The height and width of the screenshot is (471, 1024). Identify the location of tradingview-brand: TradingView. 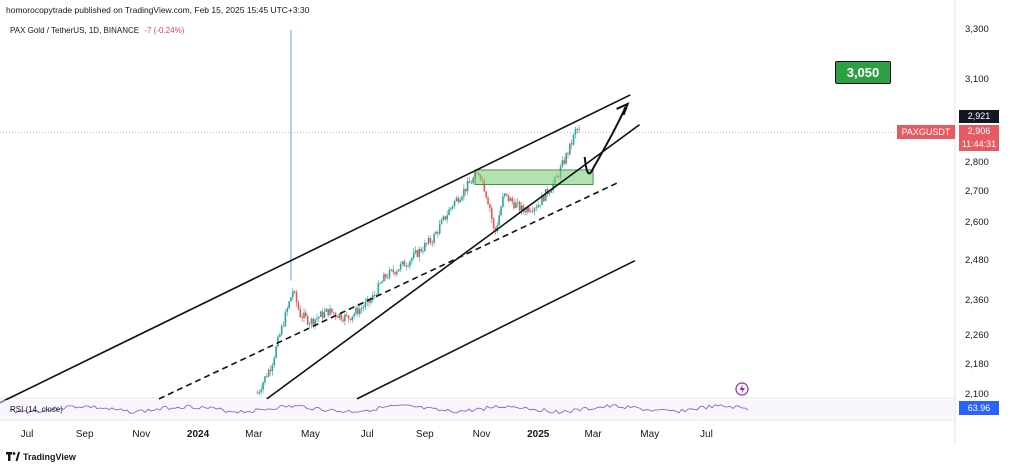
(49, 457).